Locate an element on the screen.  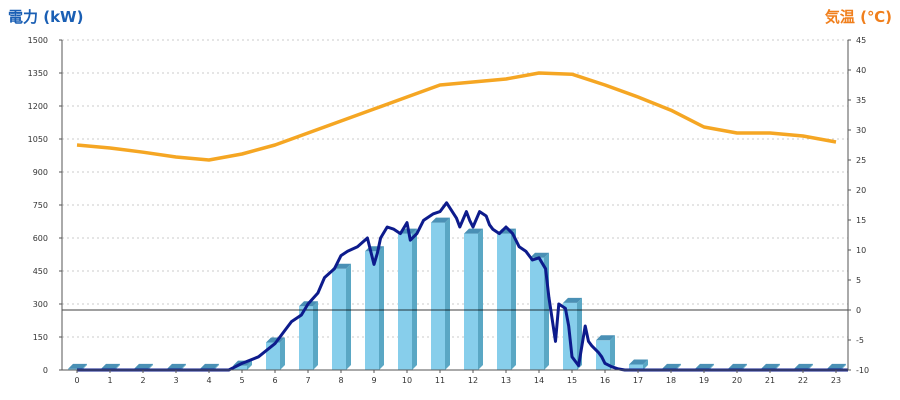
x-tick-label: 12 is located at coordinates (473, 380).